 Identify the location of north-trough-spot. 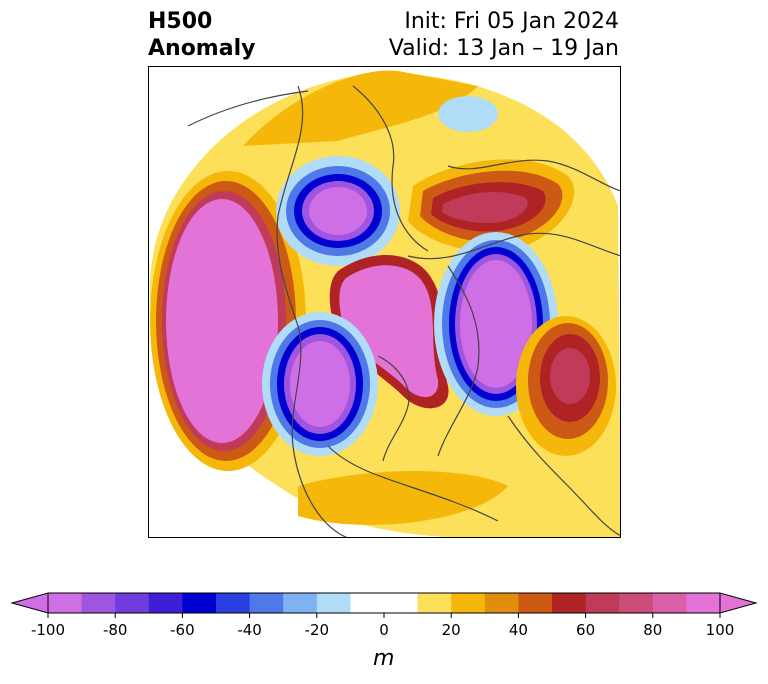
(468, 114).